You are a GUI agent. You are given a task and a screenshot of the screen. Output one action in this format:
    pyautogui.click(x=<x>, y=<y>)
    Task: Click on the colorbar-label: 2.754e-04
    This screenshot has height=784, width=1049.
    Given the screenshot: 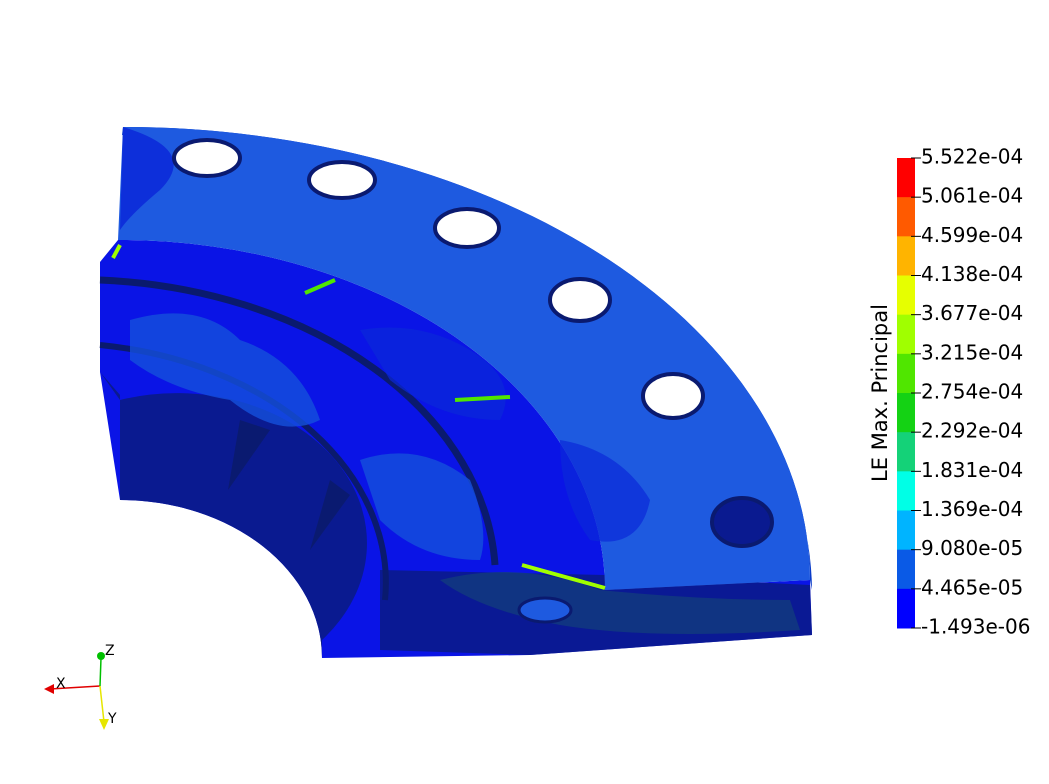 What is the action you would take?
    pyautogui.click(x=972, y=392)
    